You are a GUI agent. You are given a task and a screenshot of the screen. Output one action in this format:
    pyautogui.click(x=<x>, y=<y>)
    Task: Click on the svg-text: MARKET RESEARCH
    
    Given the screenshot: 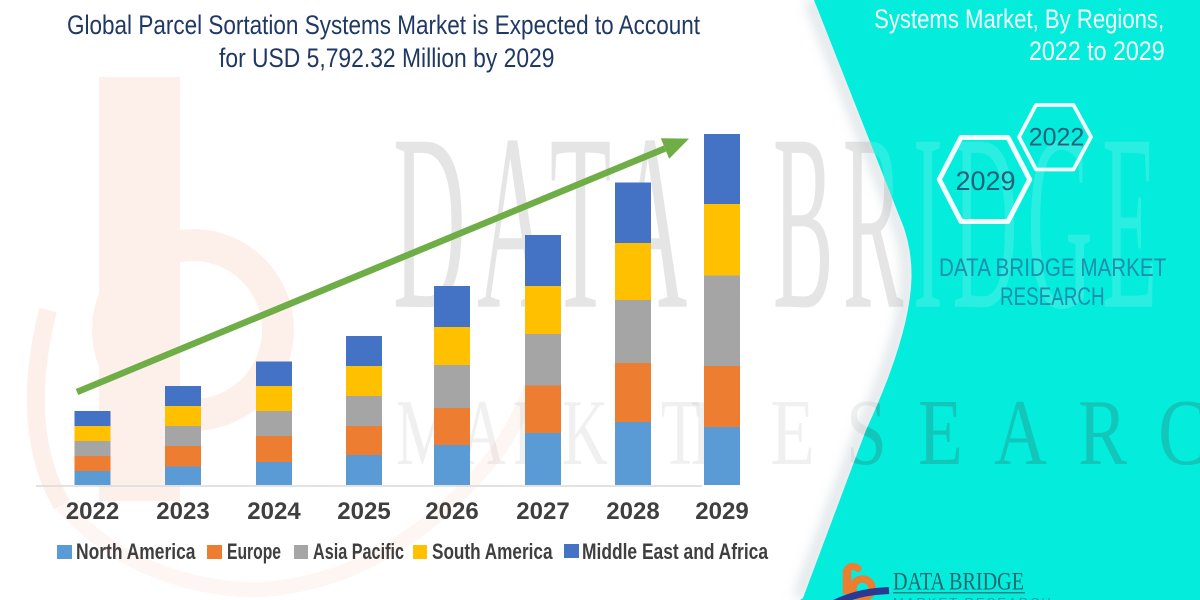 What is the action you would take?
    pyautogui.click(x=973, y=597)
    